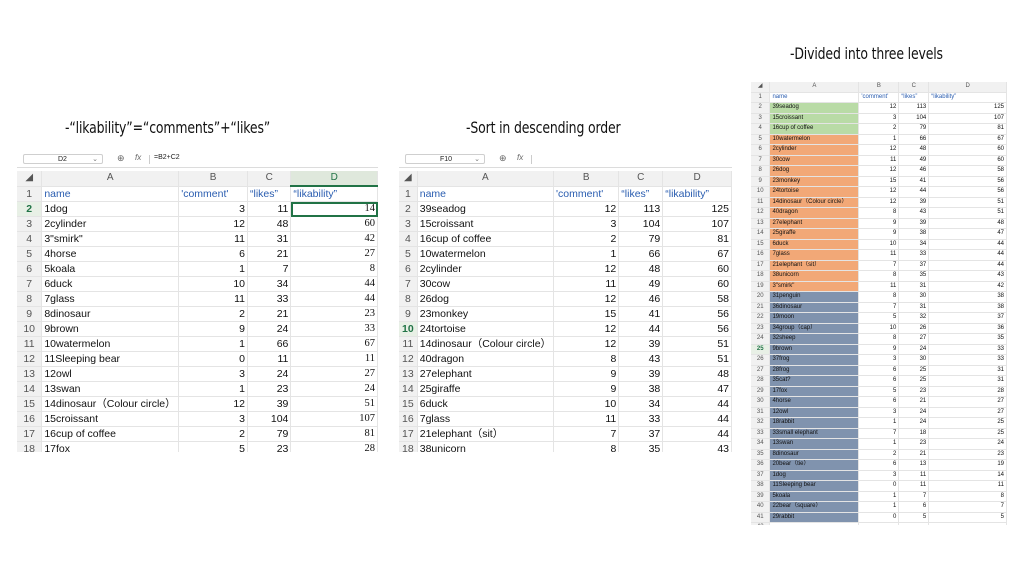  Describe the element at coordinates (814, 266) in the screenshot. I see `cell-name: 21elephant（sit）` at that location.